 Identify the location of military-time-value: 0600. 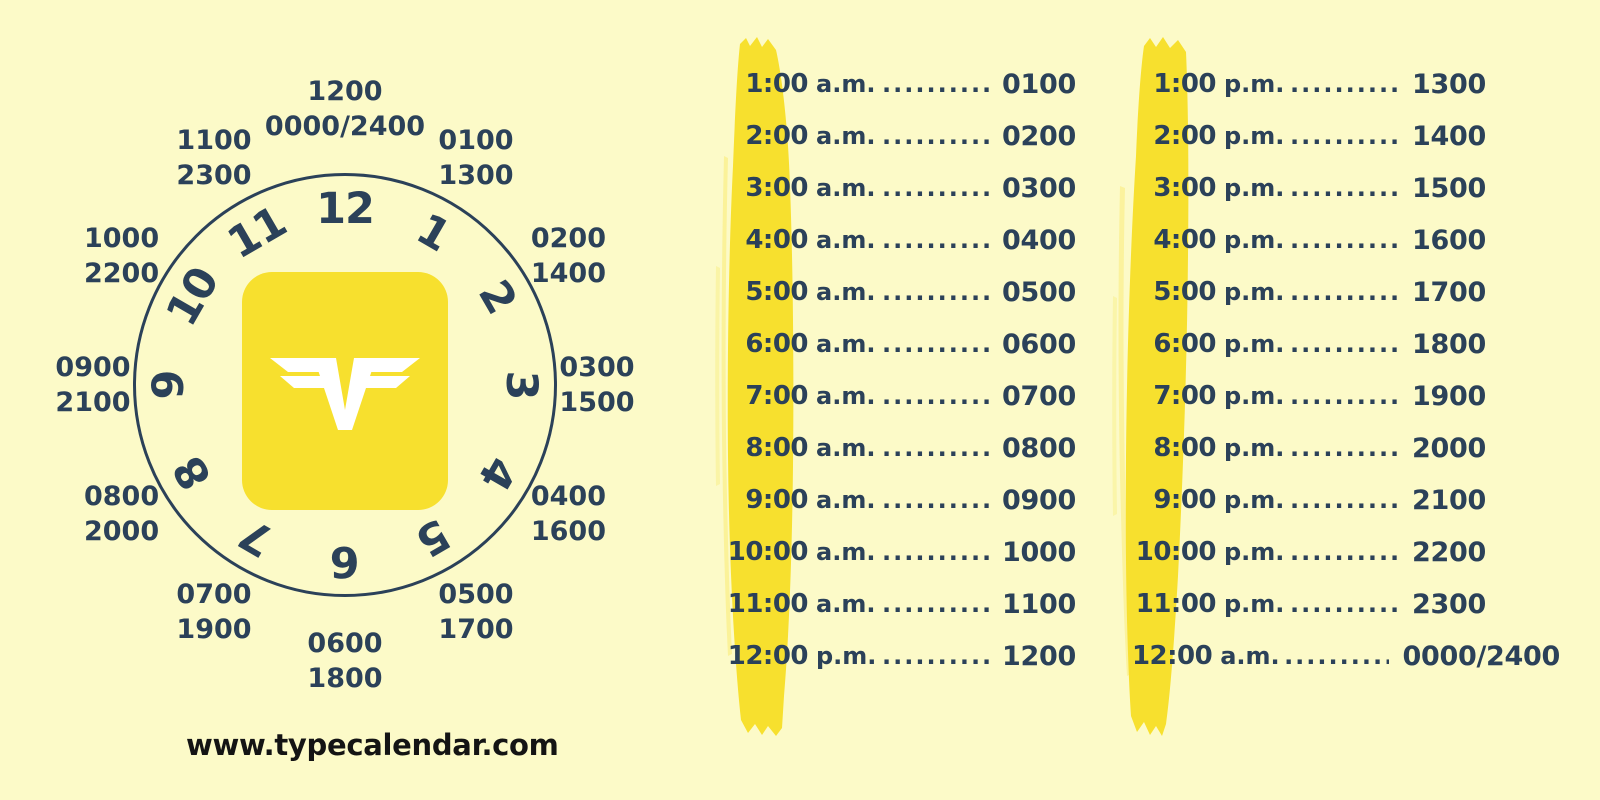
(1039, 344).